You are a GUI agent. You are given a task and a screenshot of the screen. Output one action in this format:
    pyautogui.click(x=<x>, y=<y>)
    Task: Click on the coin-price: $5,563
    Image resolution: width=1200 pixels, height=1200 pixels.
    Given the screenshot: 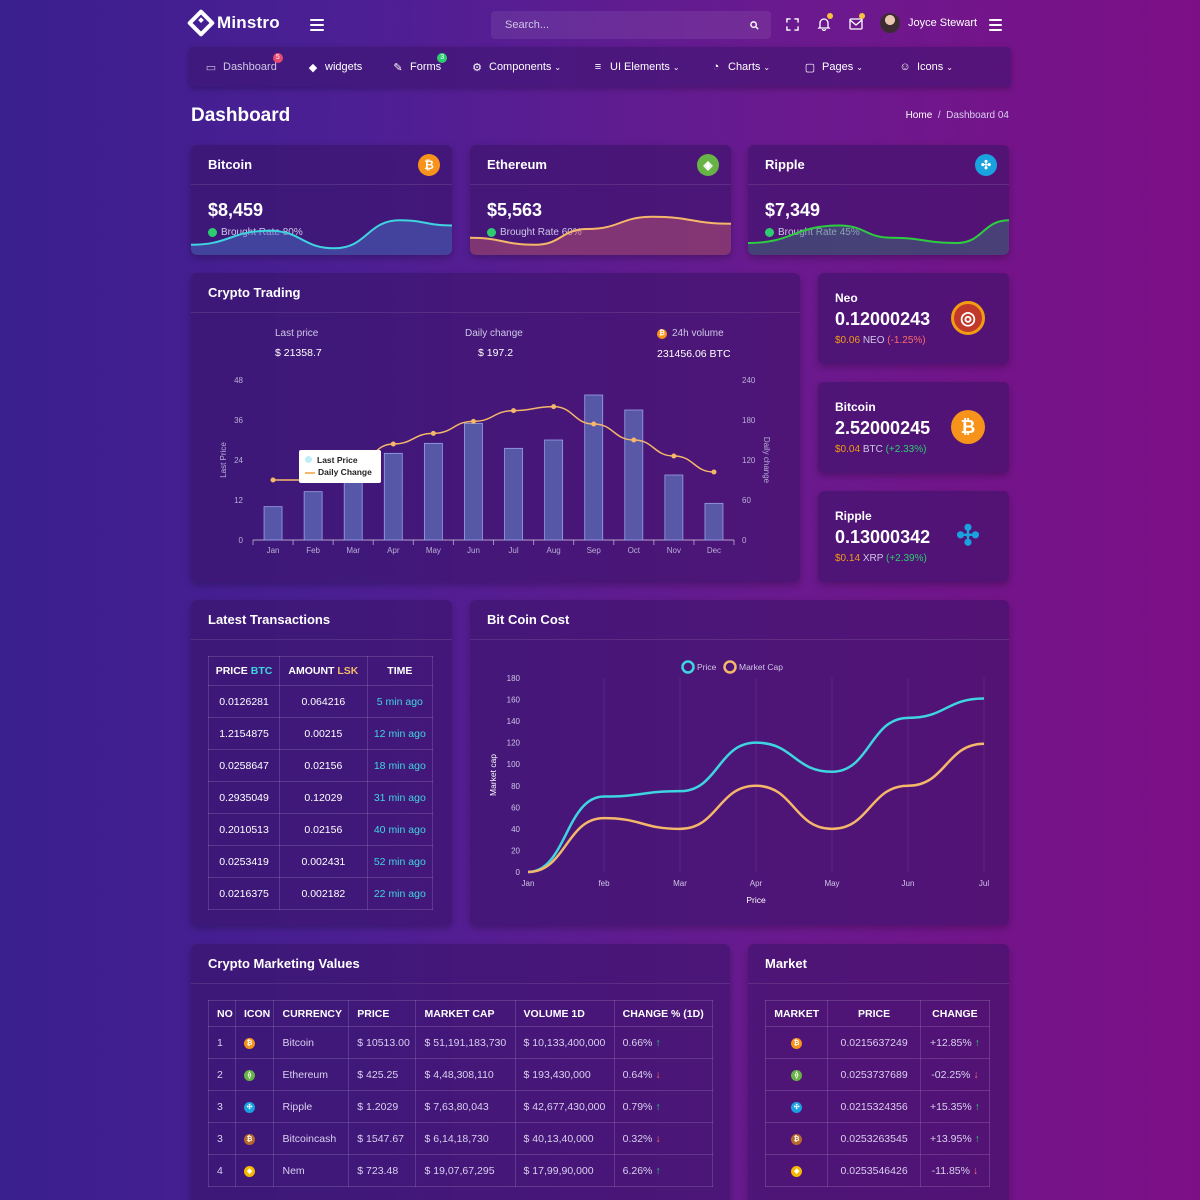 What is the action you would take?
    pyautogui.click(x=515, y=210)
    